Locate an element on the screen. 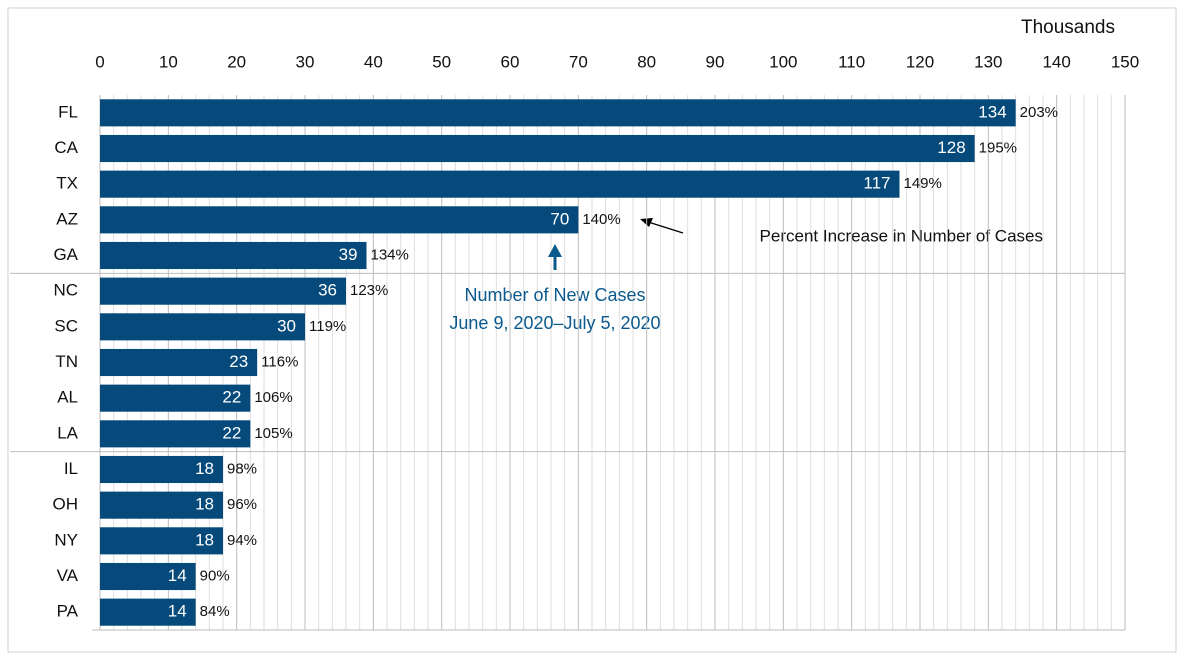 This screenshot has width=1178, height=654. percent-label: 140% is located at coordinates (601, 219).